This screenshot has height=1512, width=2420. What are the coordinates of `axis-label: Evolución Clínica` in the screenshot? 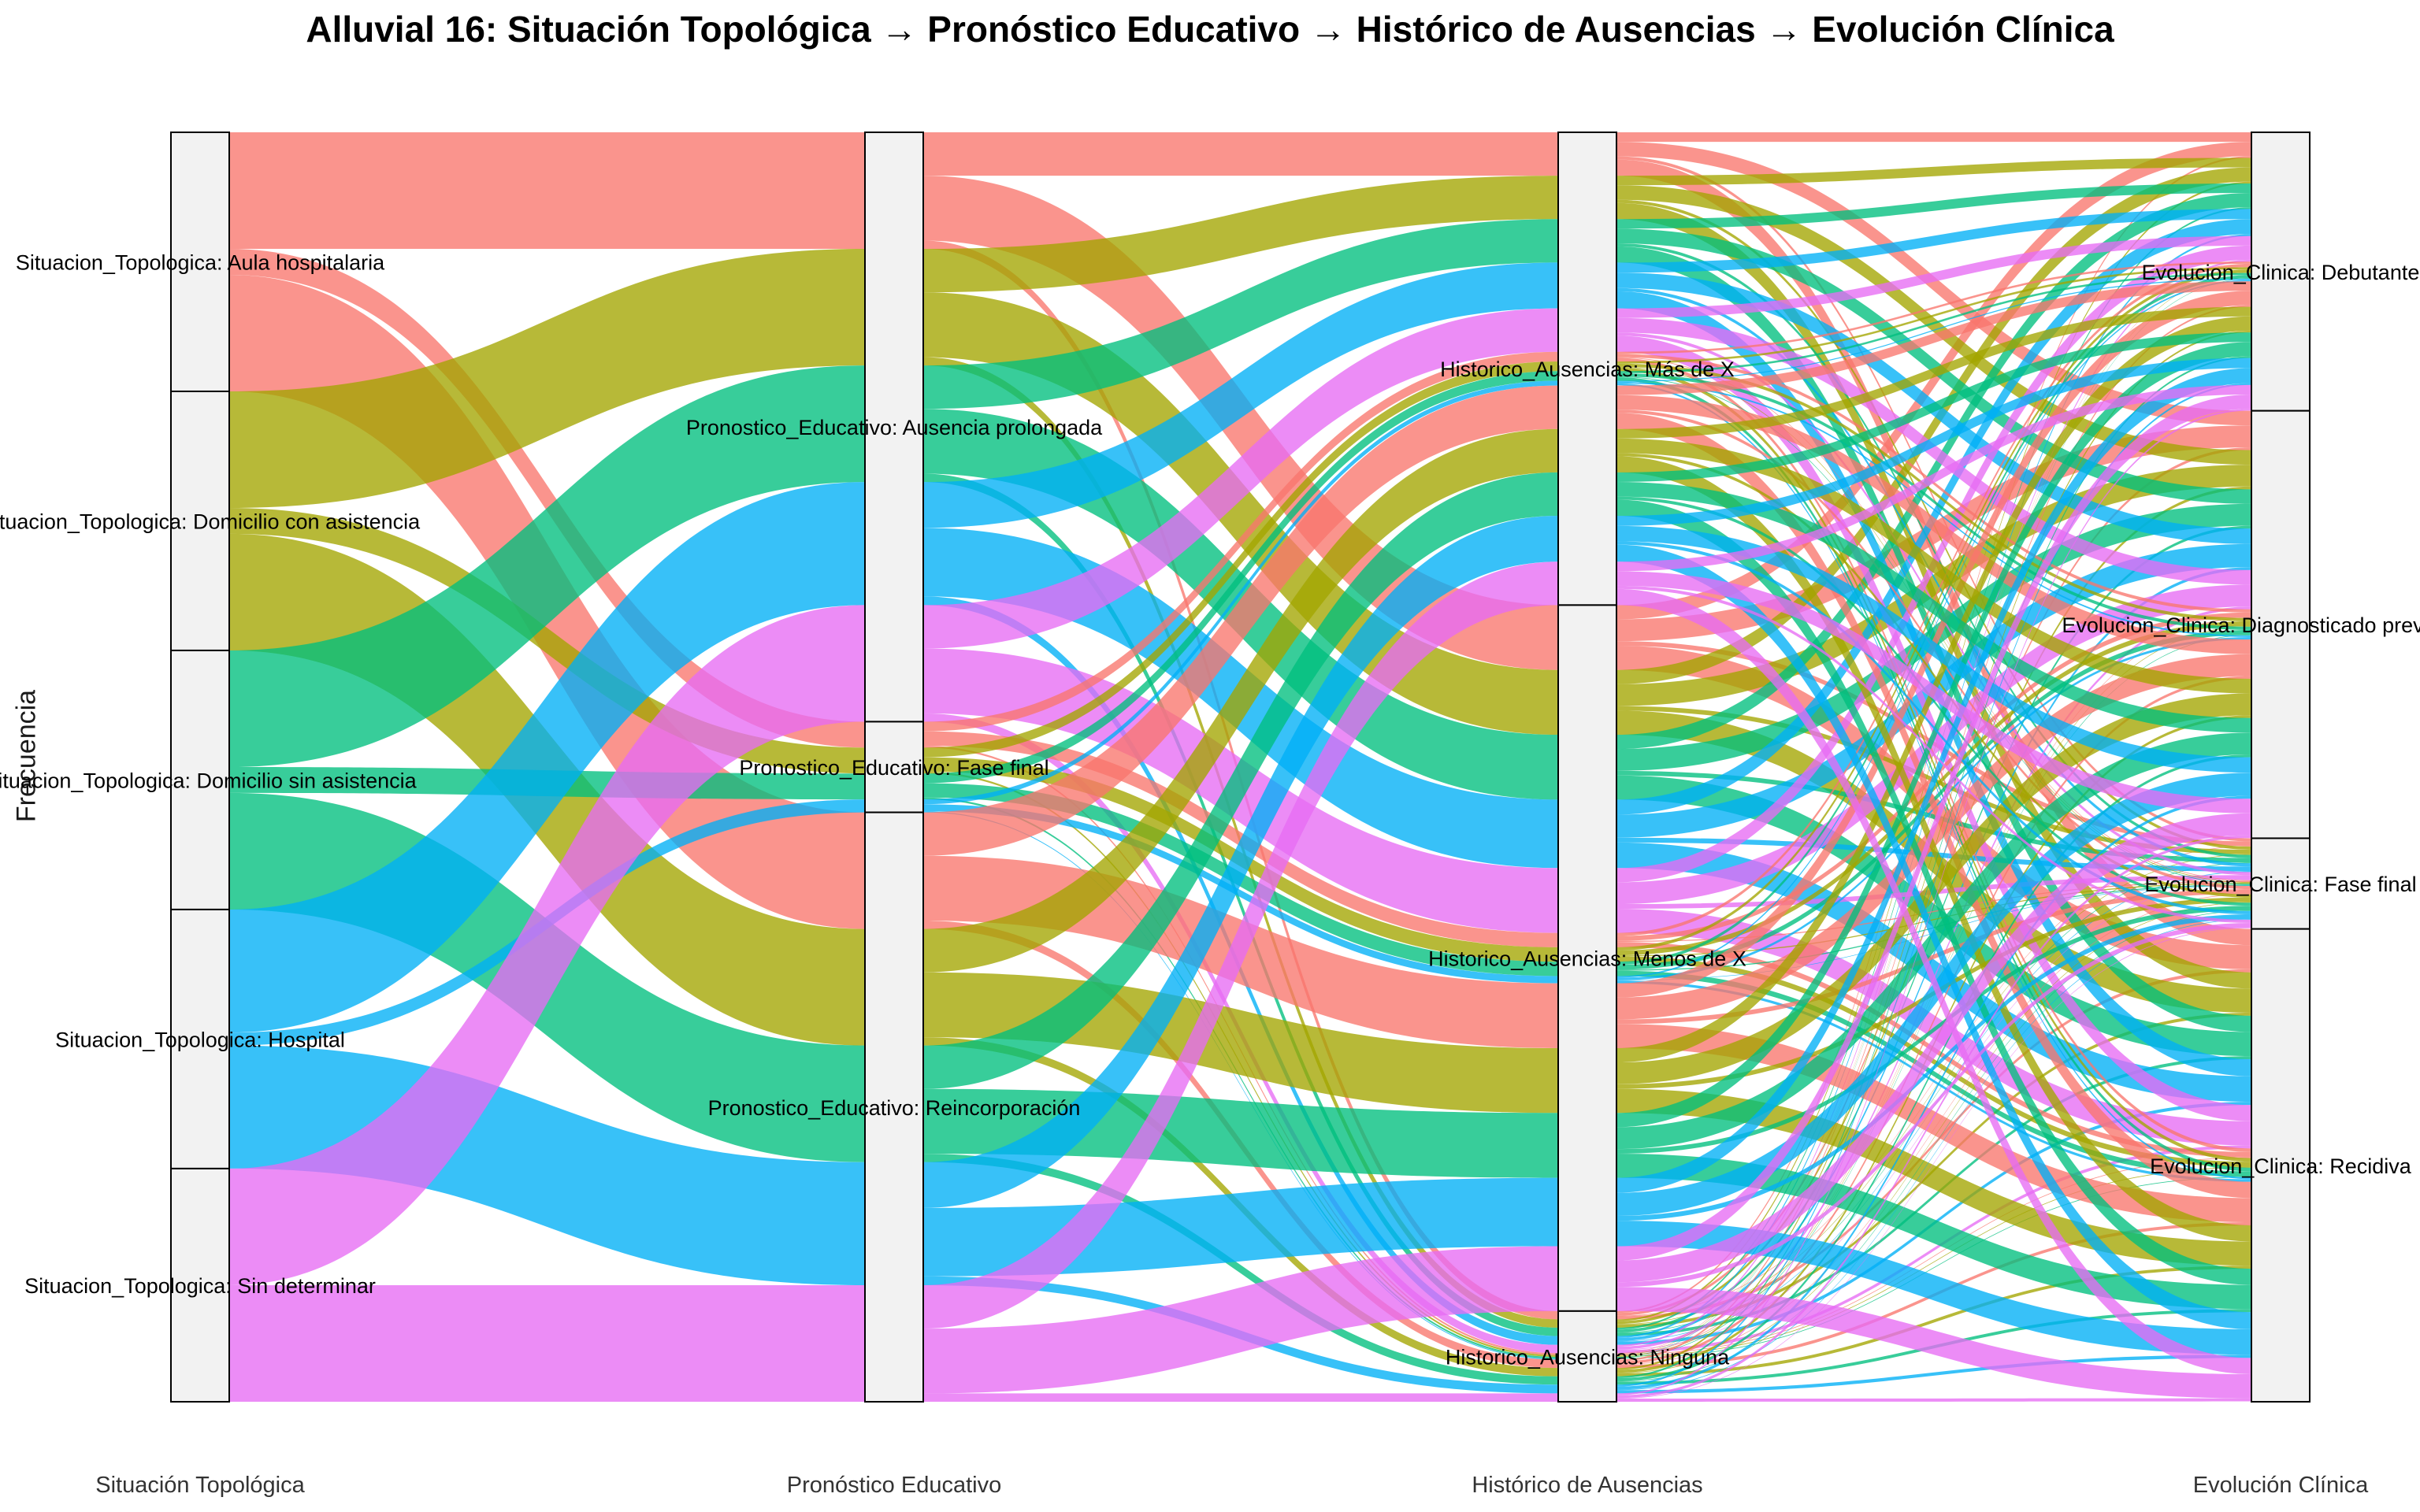 It's located at (2281, 1485).